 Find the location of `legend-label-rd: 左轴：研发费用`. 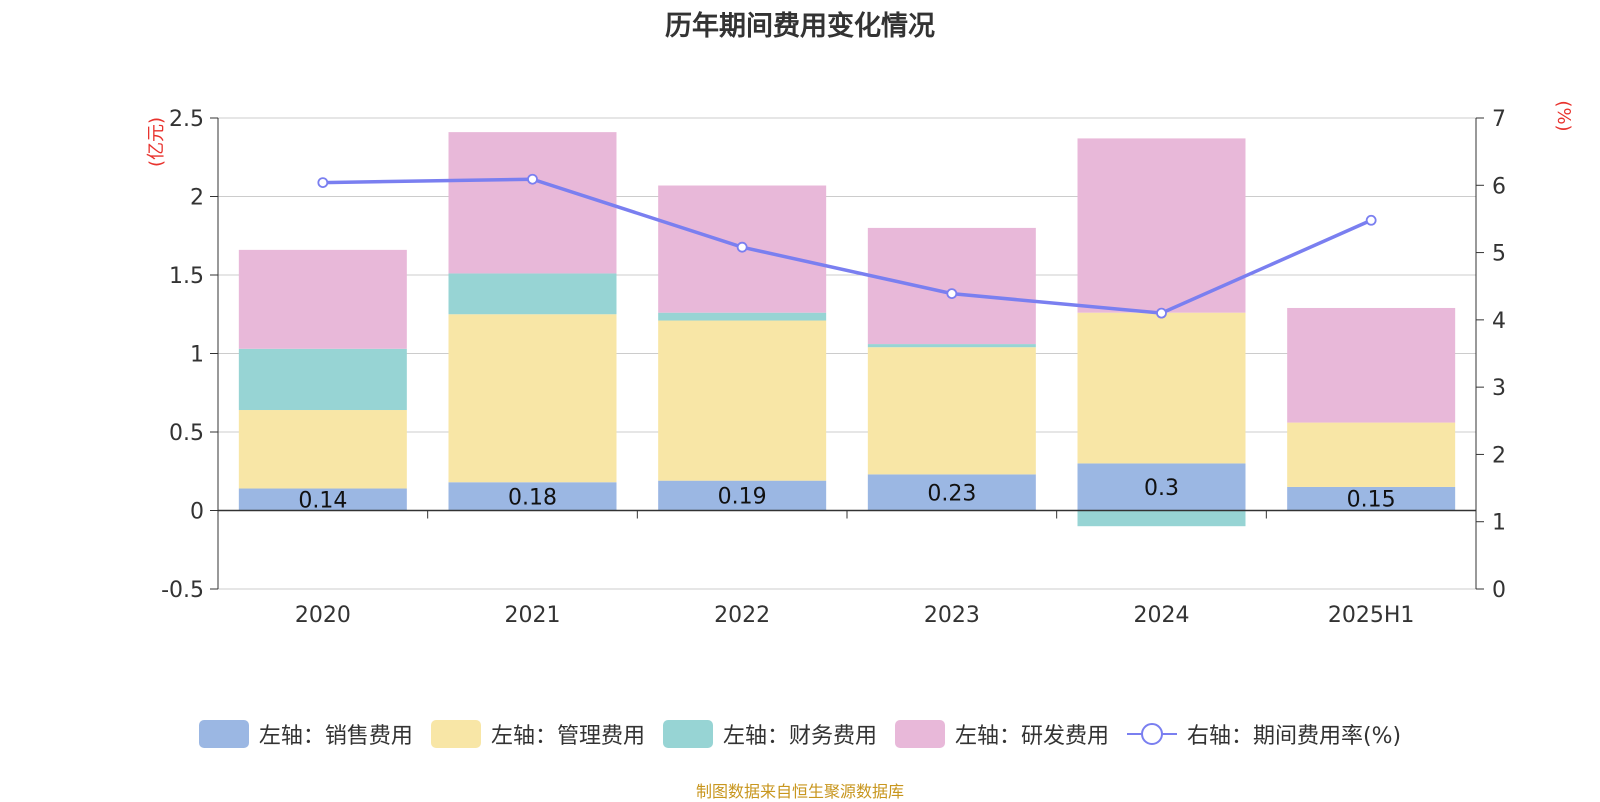

legend-label-rd: 左轴：研发费用 is located at coordinates (1031, 736).